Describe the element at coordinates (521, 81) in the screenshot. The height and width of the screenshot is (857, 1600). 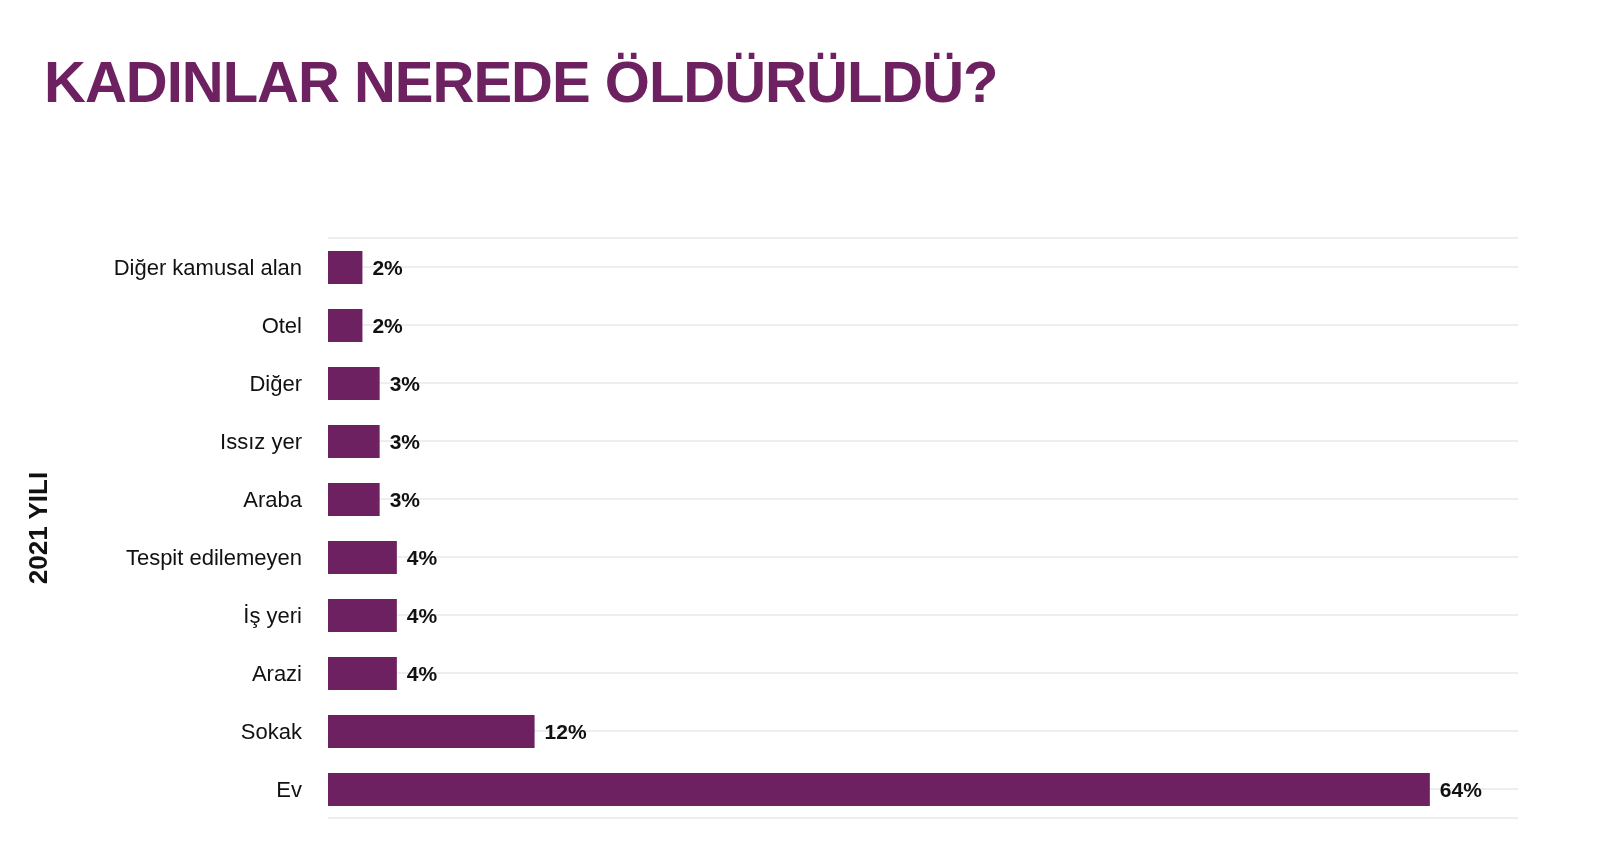
I see `chart-title: KADINLAR NEREDE ÖLDÜRÜLDÜ?` at that location.